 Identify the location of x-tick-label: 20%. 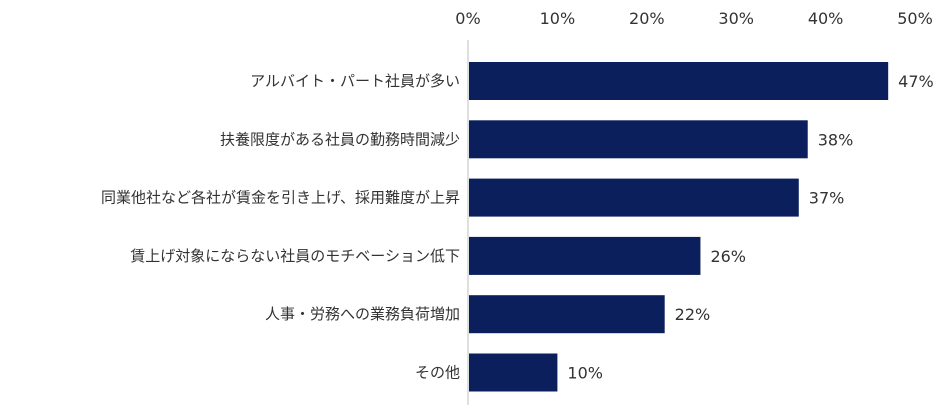
(647, 18).